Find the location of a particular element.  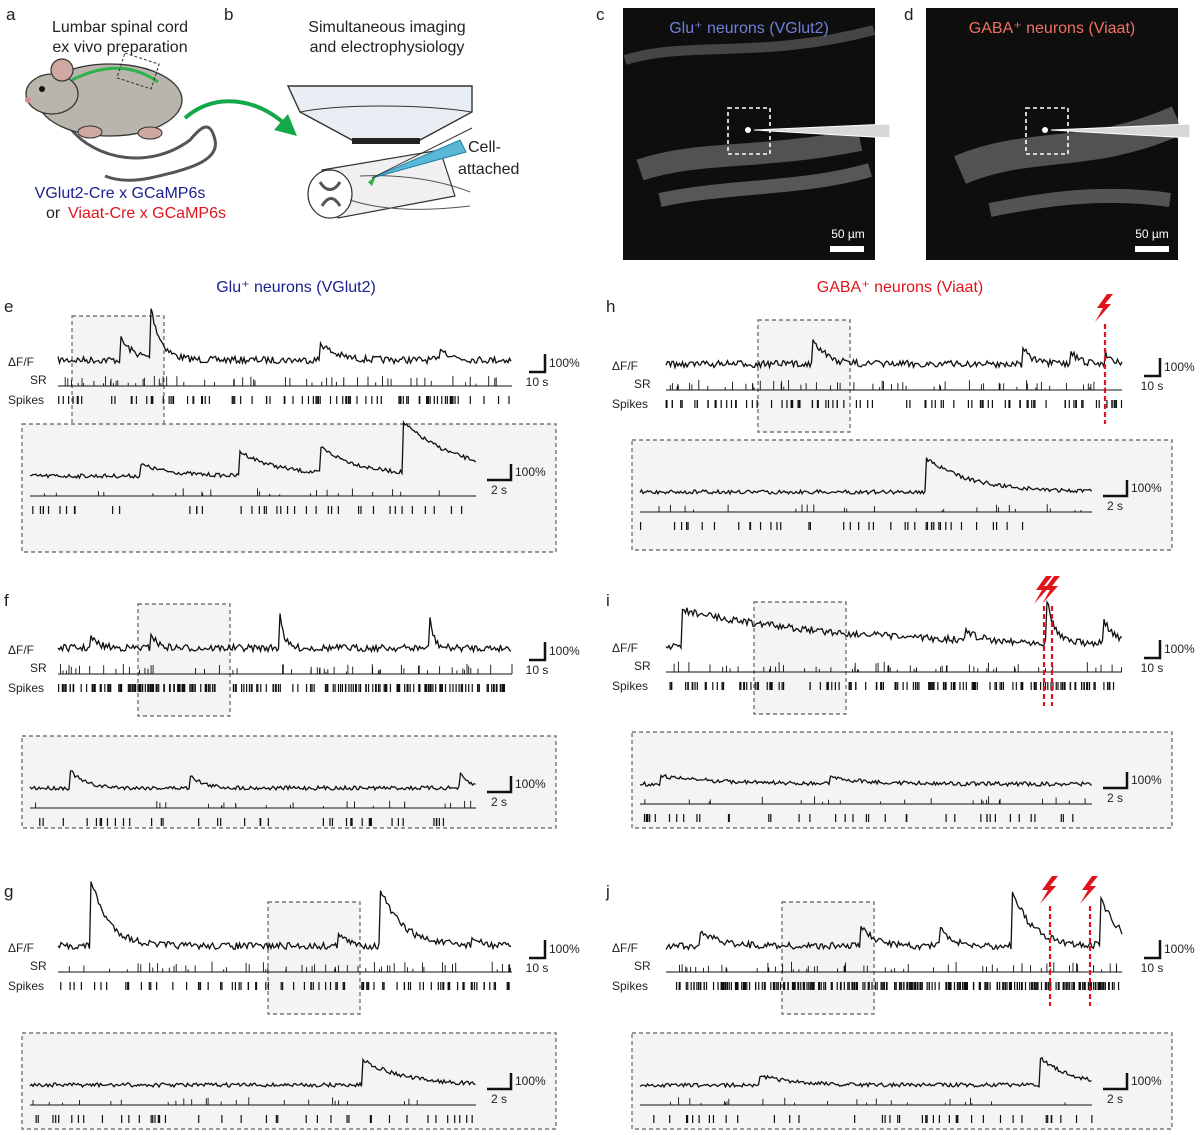

panel-b-title-line1: Simultaneous imaging is located at coordinates (386, 27).